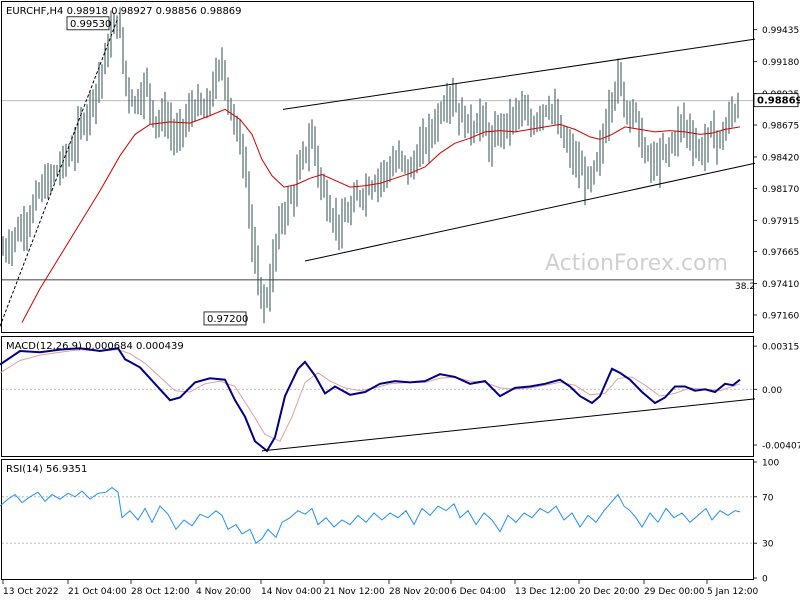 Image resolution: width=800 pixels, height=600 pixels. I want to click on x-tick-label: 28 Nov 20:00, so click(419, 592).